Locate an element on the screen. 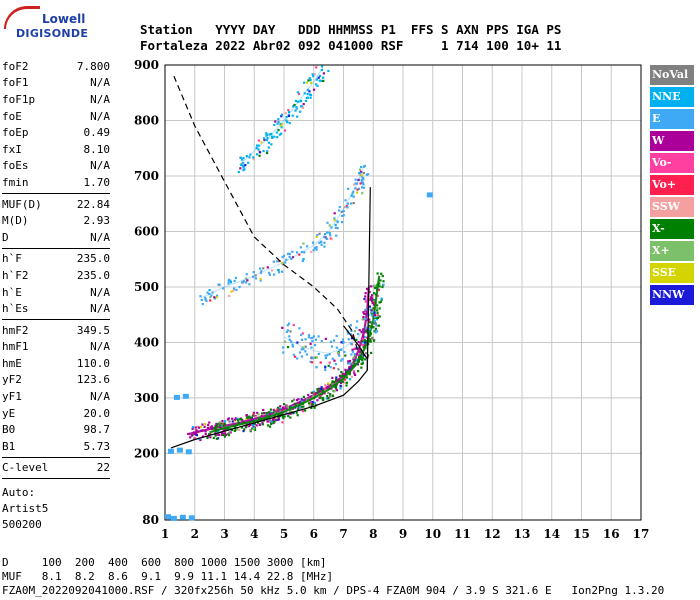  param-value: 110.0 is located at coordinates (93, 363).